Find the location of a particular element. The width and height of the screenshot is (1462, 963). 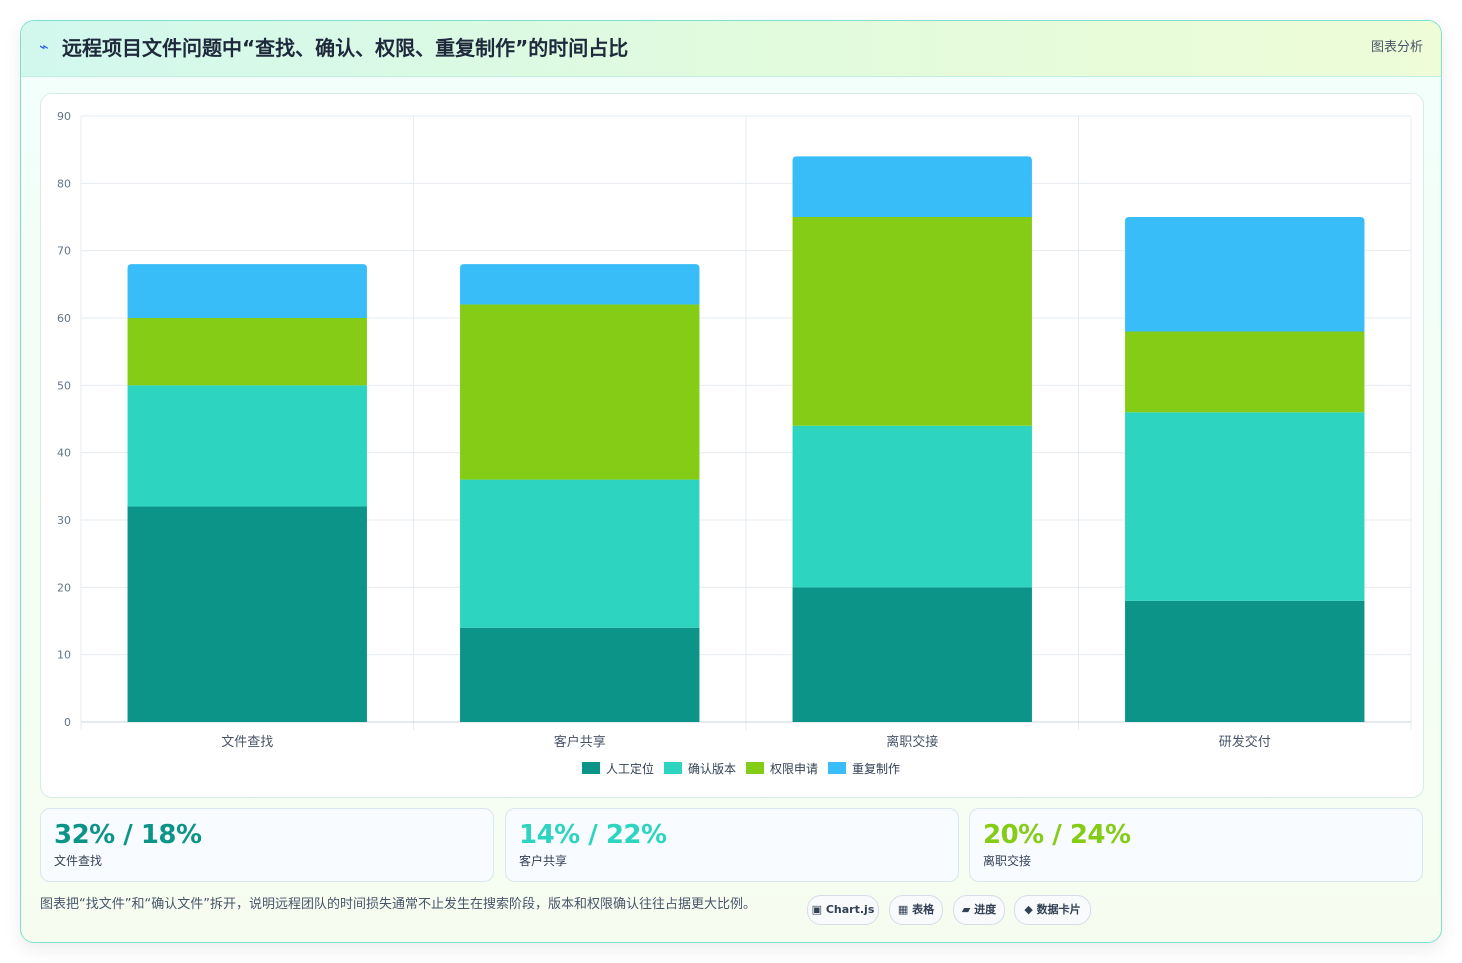

chip-label: Chart.js is located at coordinates (850, 909).